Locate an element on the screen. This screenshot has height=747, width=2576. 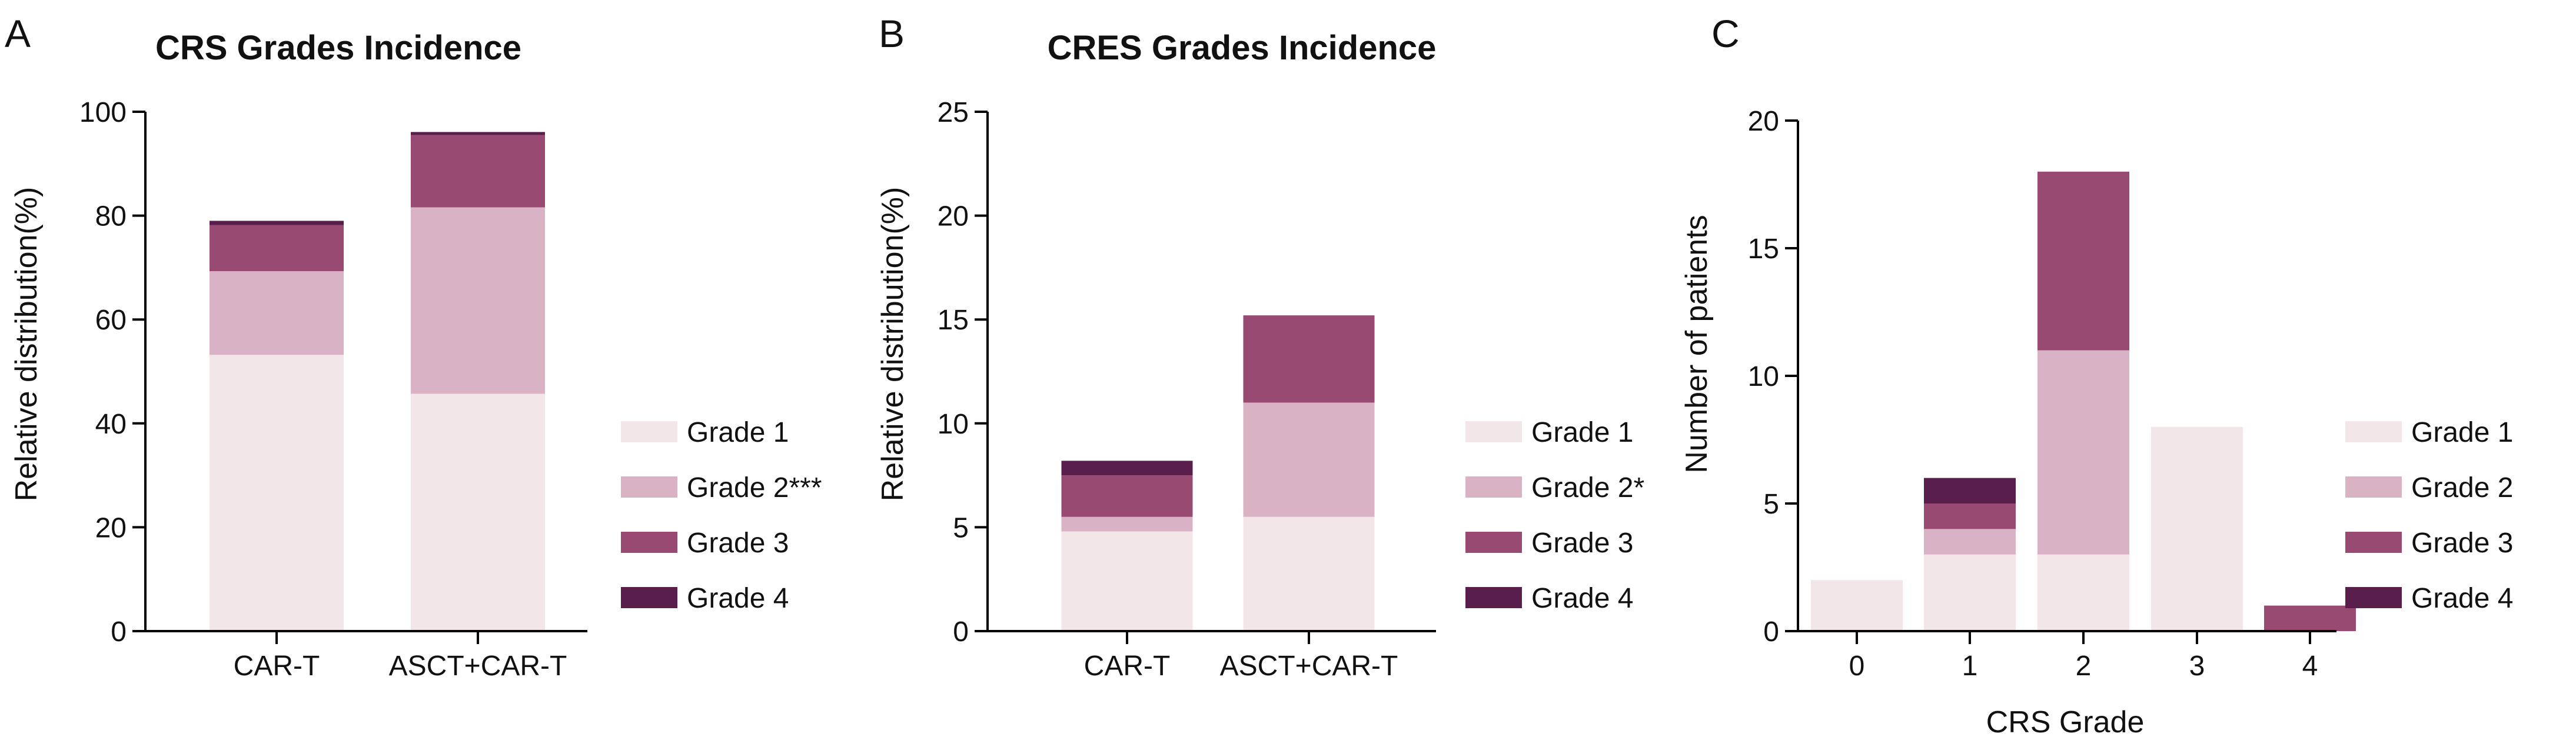
y-tick-label: 100 is located at coordinates (103, 112).